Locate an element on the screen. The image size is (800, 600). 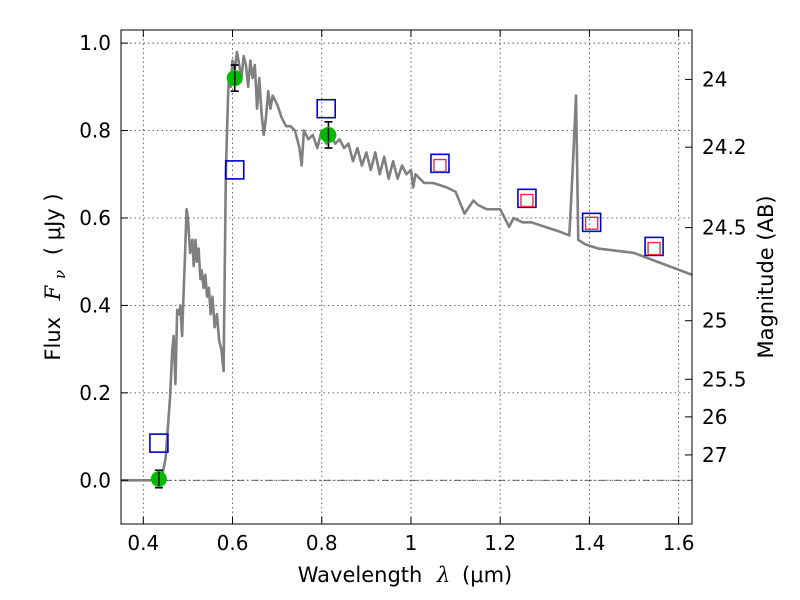
x-axis-label: Wavelength λ (μm) is located at coordinates (405, 575).